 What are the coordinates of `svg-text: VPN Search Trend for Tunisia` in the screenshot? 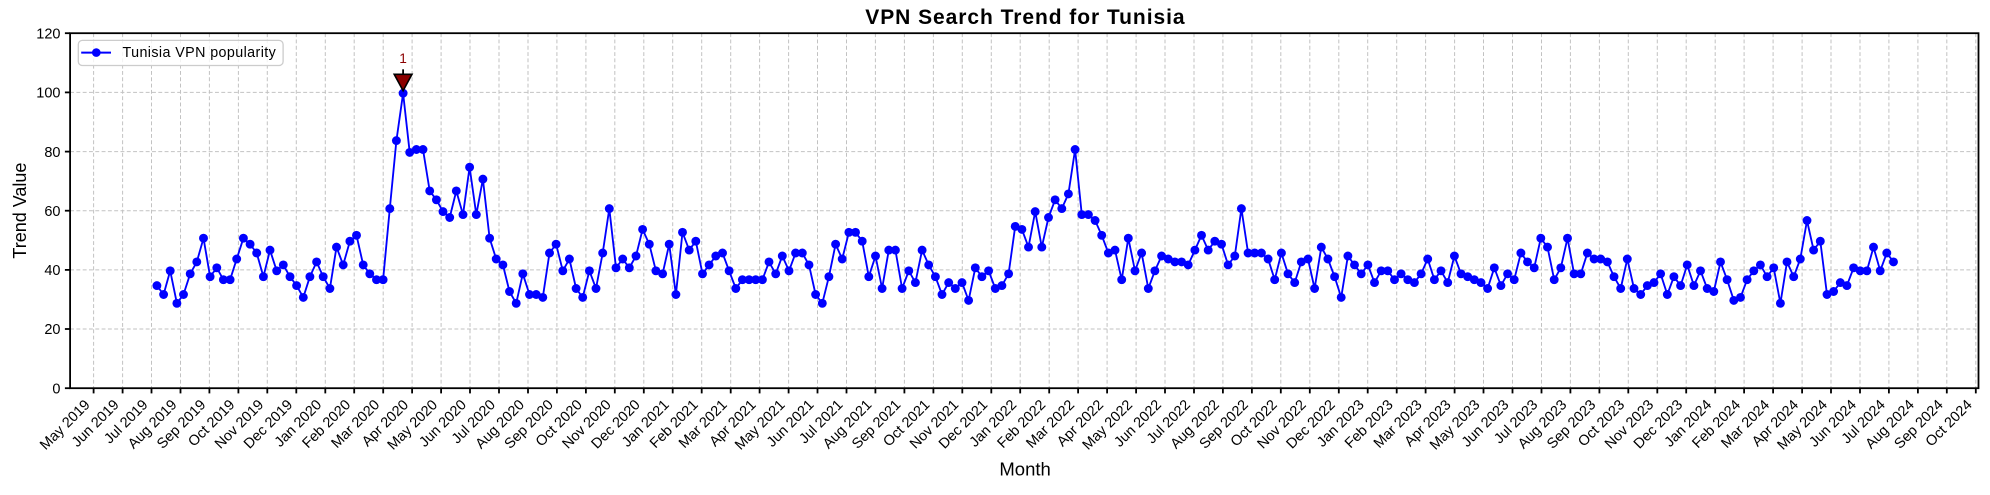 It's located at (1025, 17).